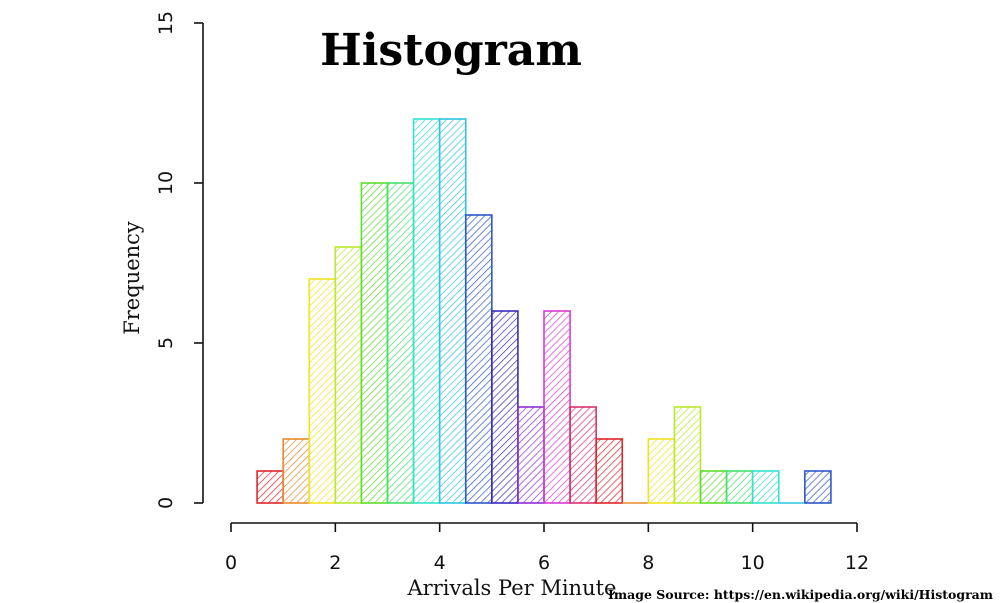  What do you see at coordinates (440, 563) in the screenshot?
I see `x-tick-label: 4` at bounding box center [440, 563].